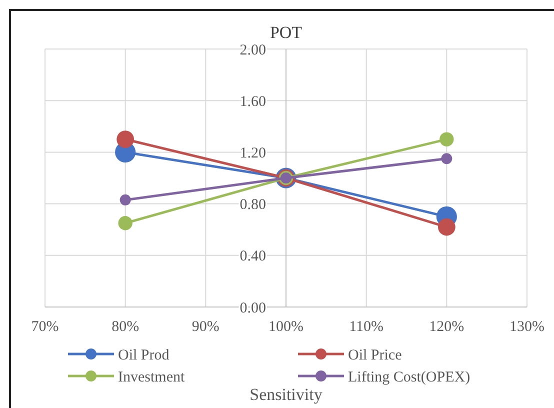 The image size is (554, 408). Describe the element at coordinates (446, 327) in the screenshot. I see `x-tick-label: 120%` at that location.